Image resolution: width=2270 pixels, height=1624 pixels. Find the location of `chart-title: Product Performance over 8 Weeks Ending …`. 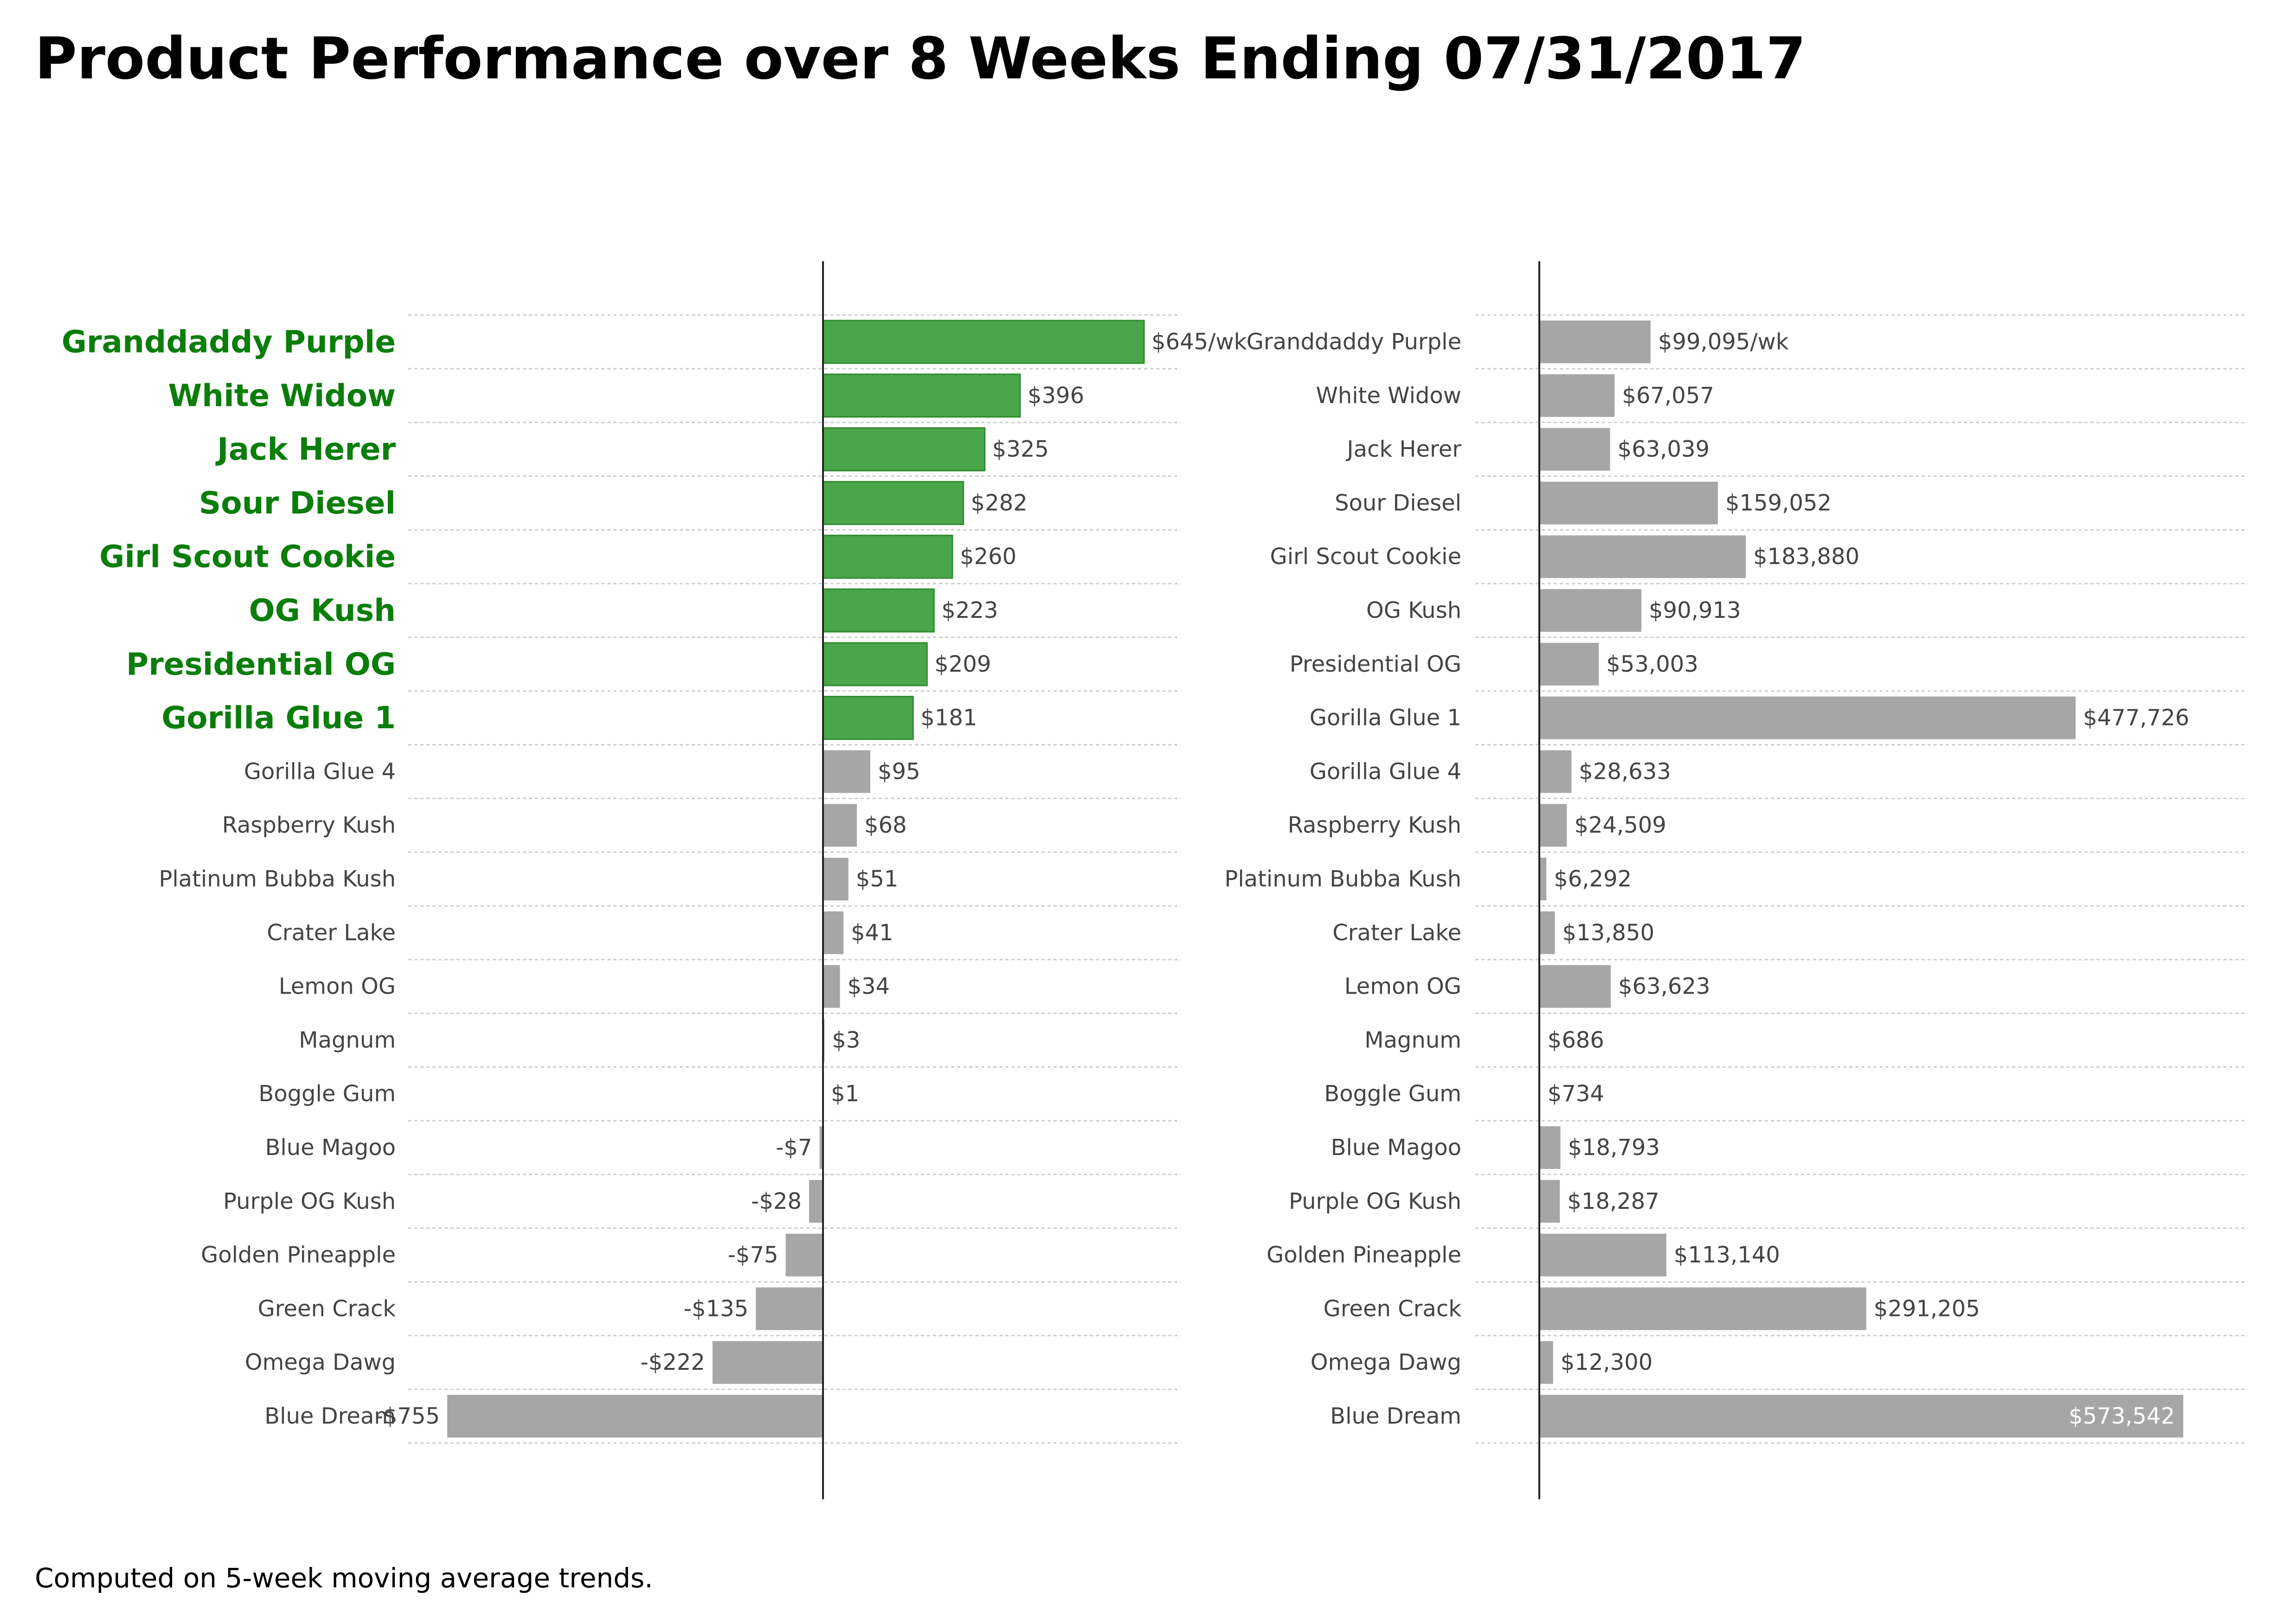

chart-title: Product Performance over 8 Weeks Ending … is located at coordinates (921, 59).